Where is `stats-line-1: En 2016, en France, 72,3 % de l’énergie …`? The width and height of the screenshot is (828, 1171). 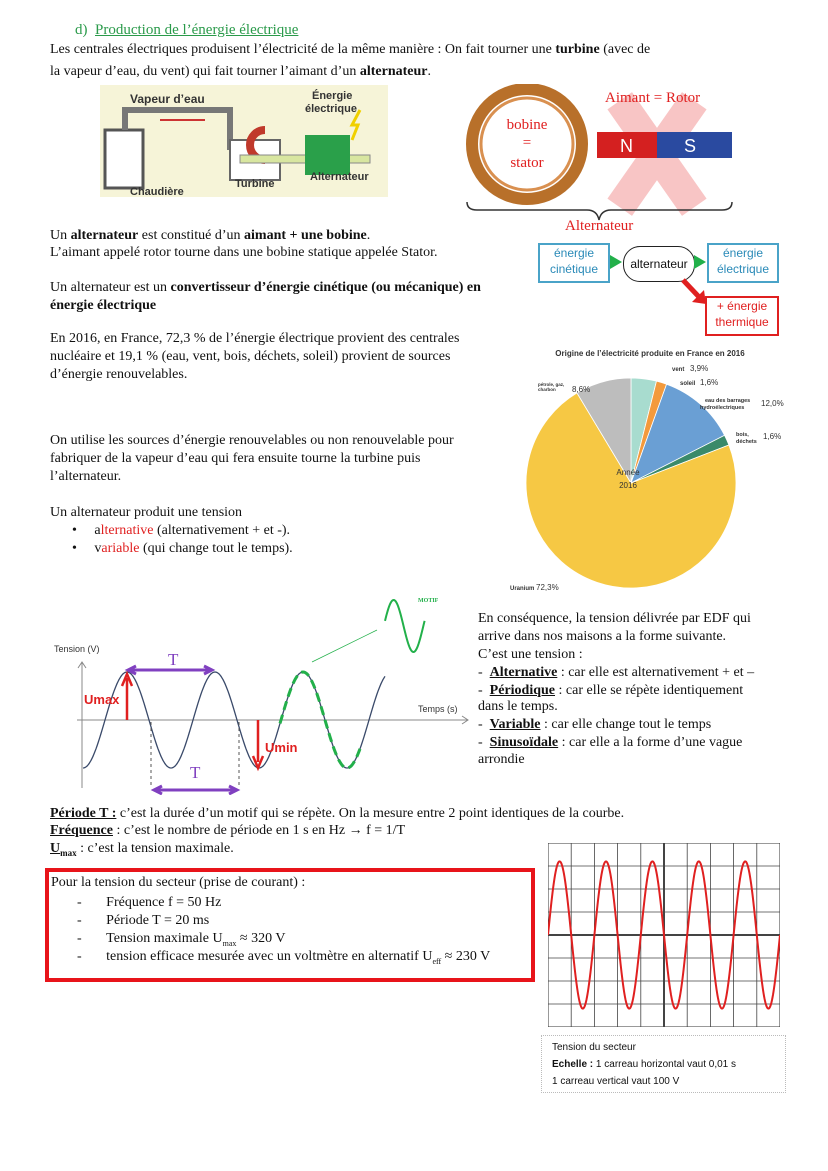
stats-line-1: En 2016, en France, 72,3 % de l’énergie … is located at coordinates (255, 338).